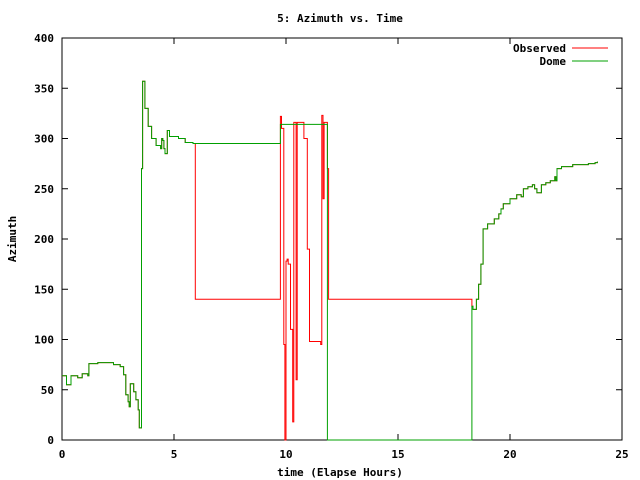  I want to click on x-tick-label: 0, so click(62, 454).